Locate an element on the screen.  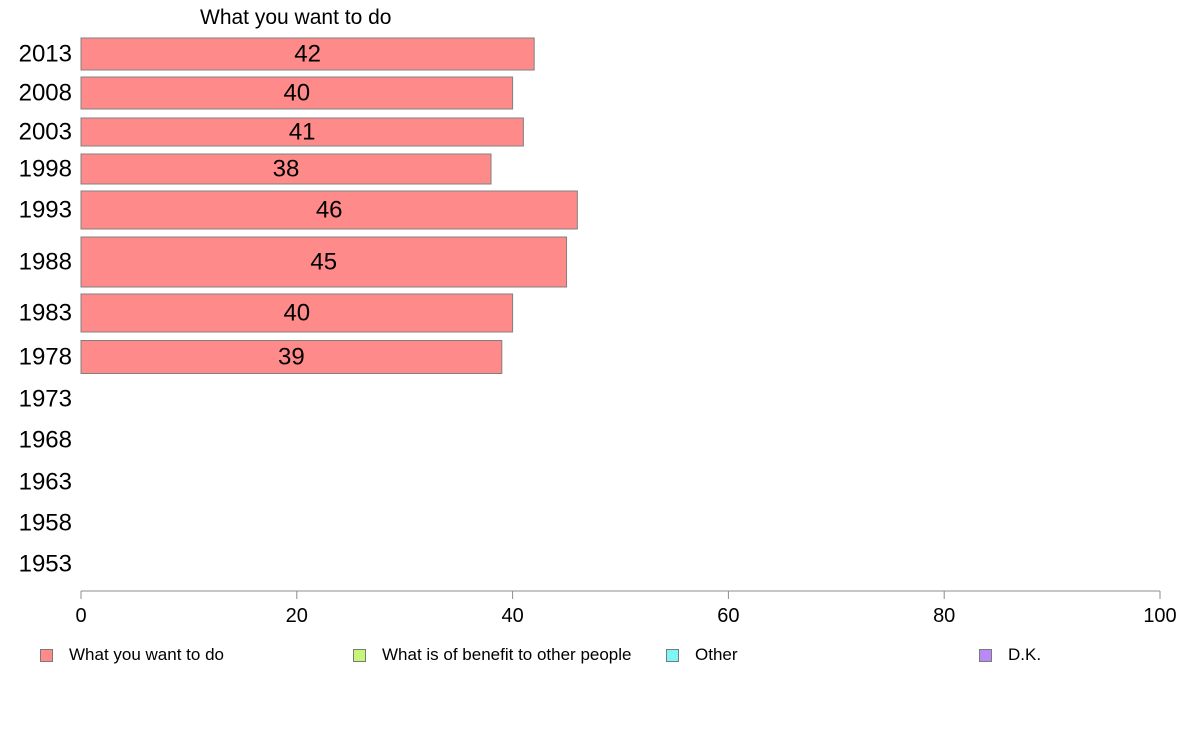
bar-1988 is located at coordinates (324, 262).